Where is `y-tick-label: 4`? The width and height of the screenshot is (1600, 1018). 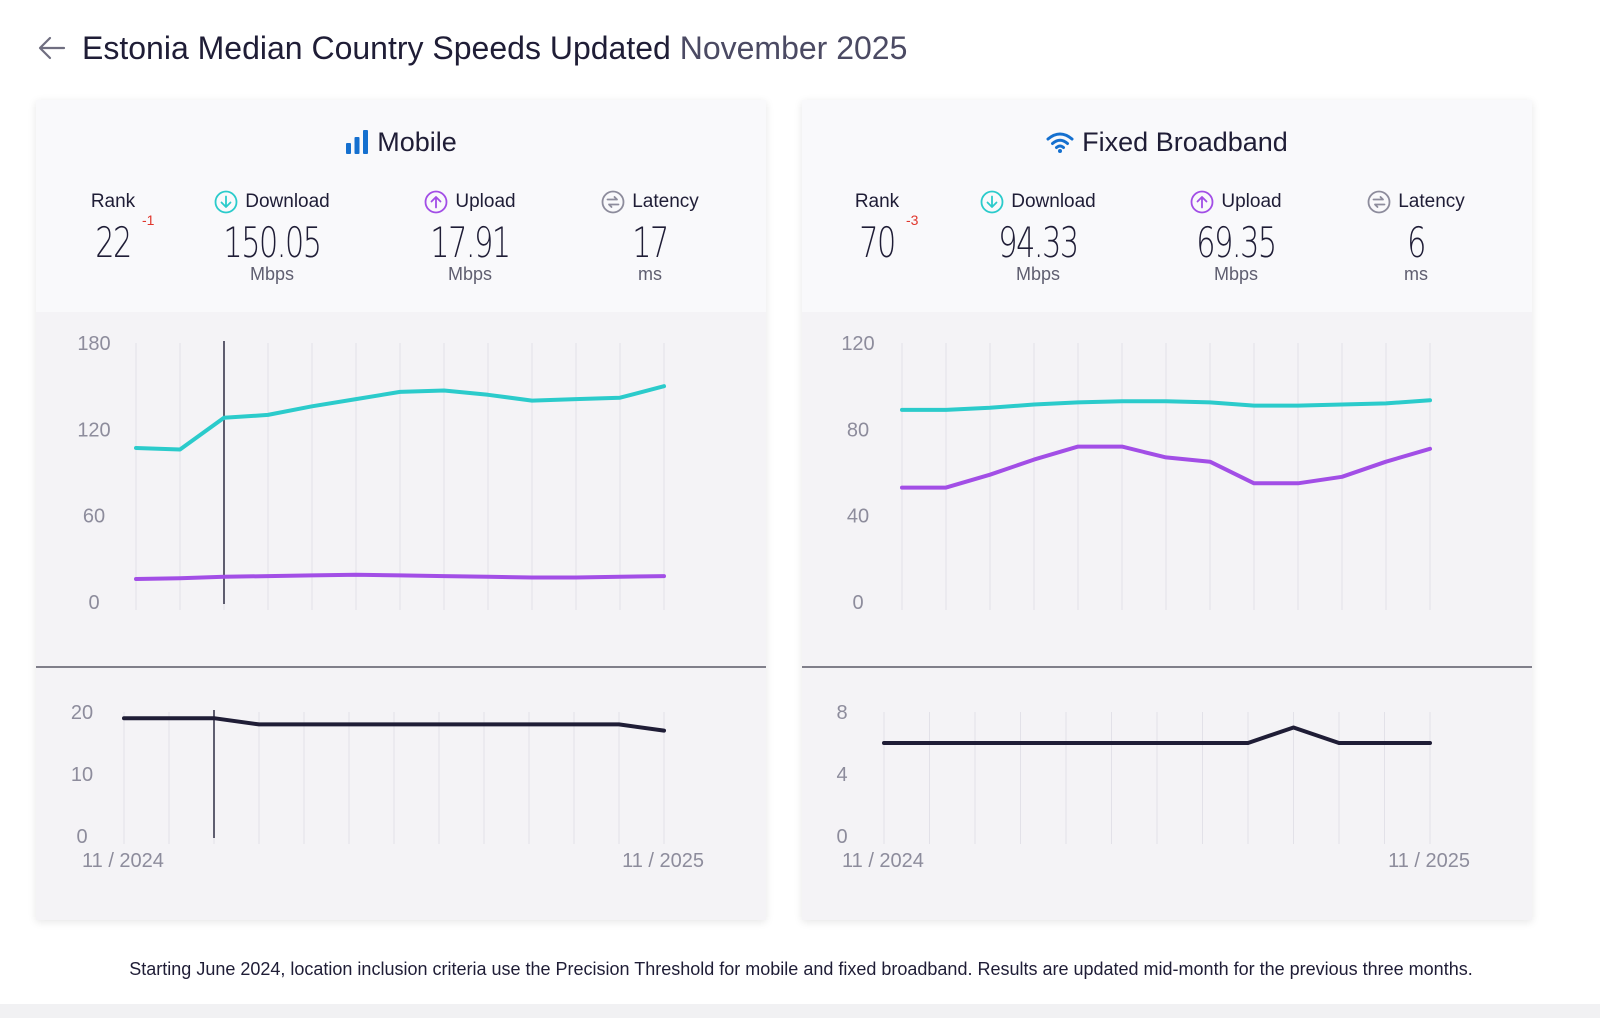
y-tick-label: 4 is located at coordinates (841, 775).